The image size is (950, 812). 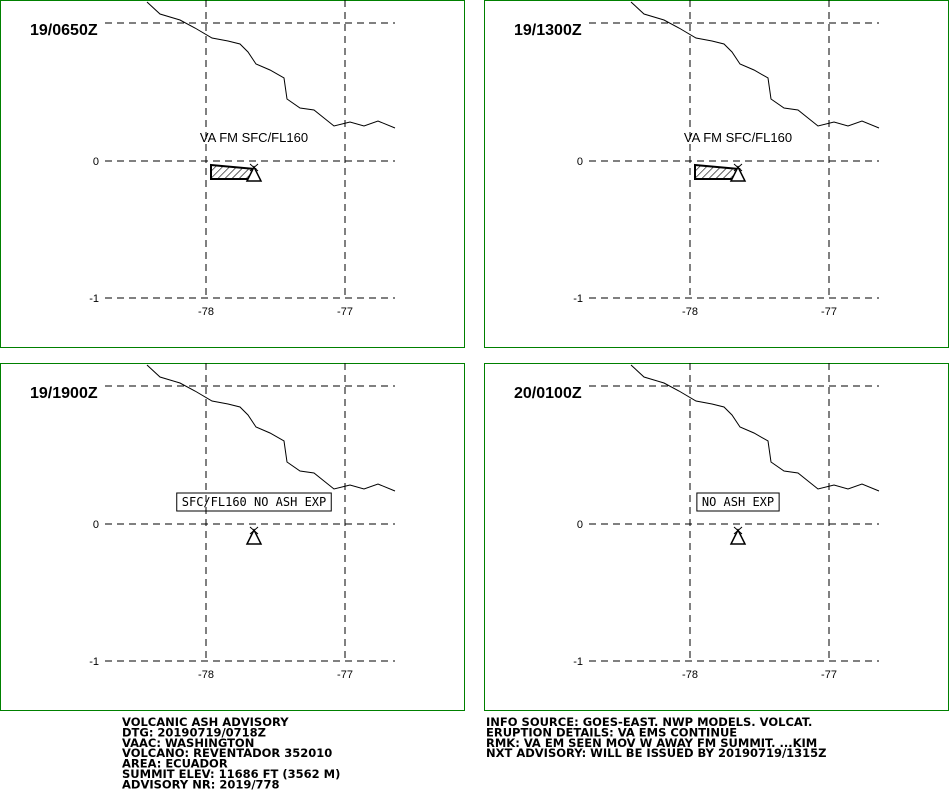 I want to click on ash-label: SFC/FL160 NO ASH EXP, so click(x=254, y=502).